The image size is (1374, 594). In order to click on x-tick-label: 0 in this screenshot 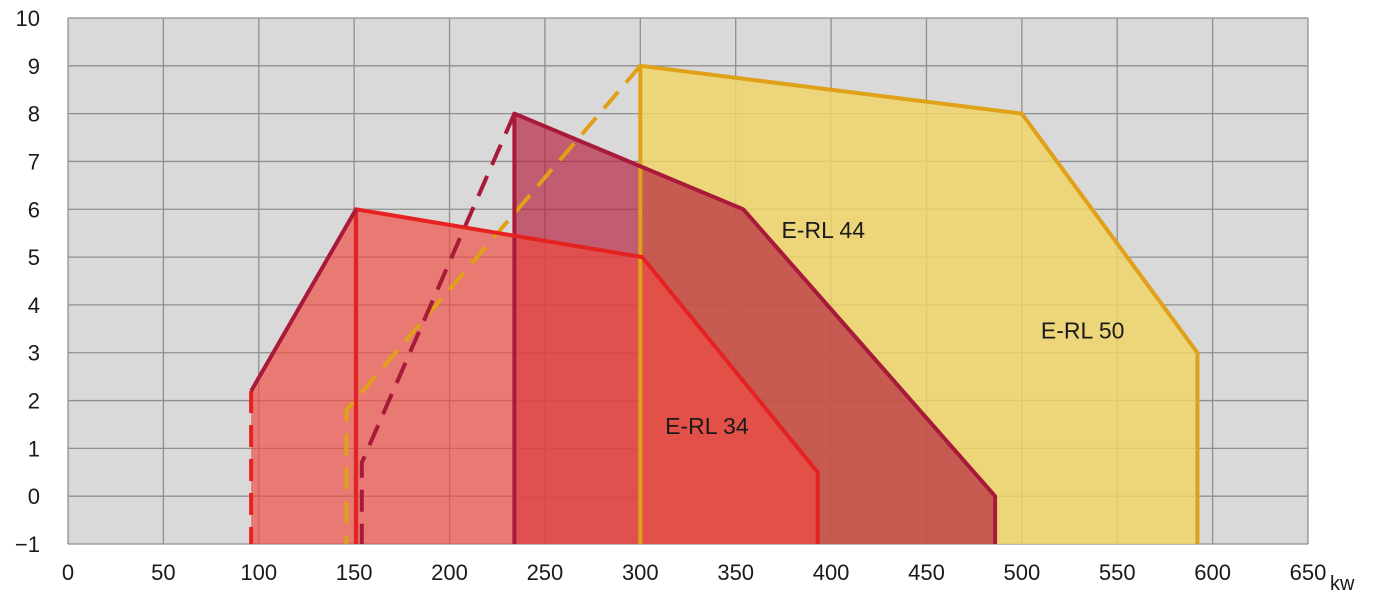, I will do `click(68, 572)`.